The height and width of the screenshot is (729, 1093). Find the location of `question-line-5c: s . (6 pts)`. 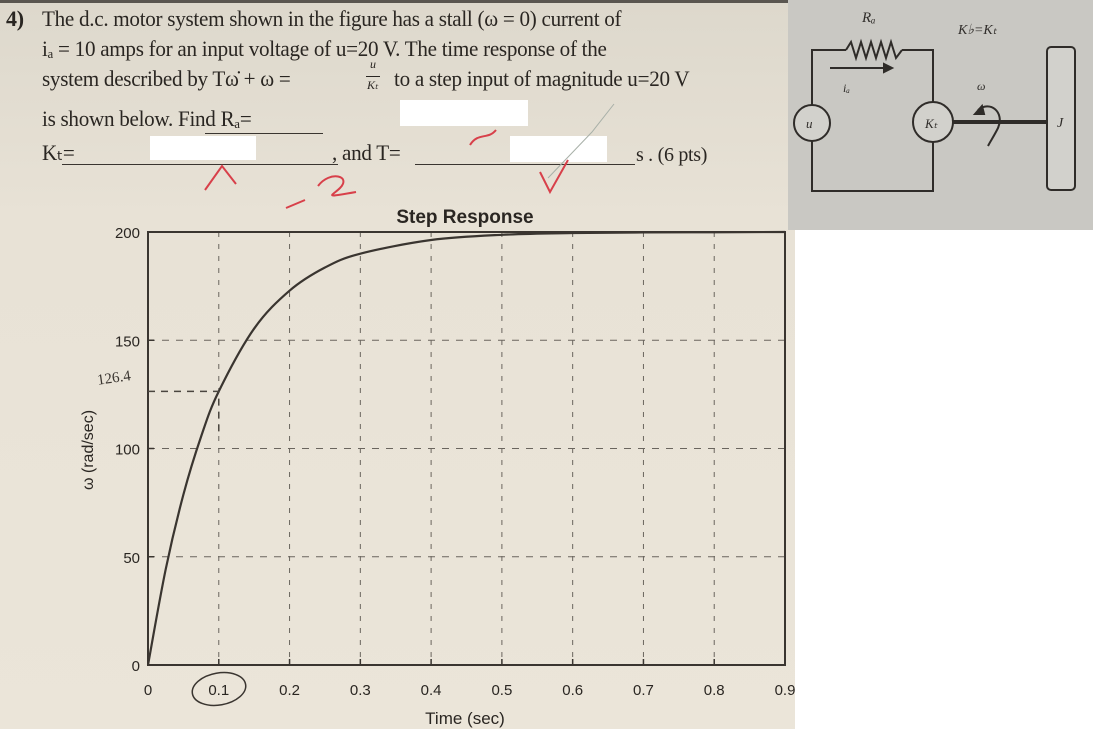

question-line-5c: s . (6 pts) is located at coordinates (672, 155).